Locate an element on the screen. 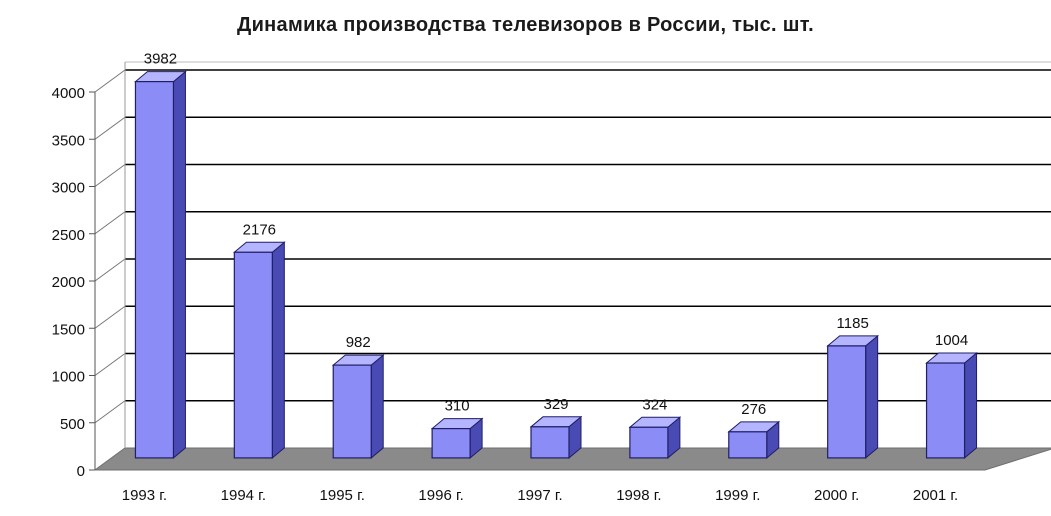  data-label: 3982 is located at coordinates (160, 59).